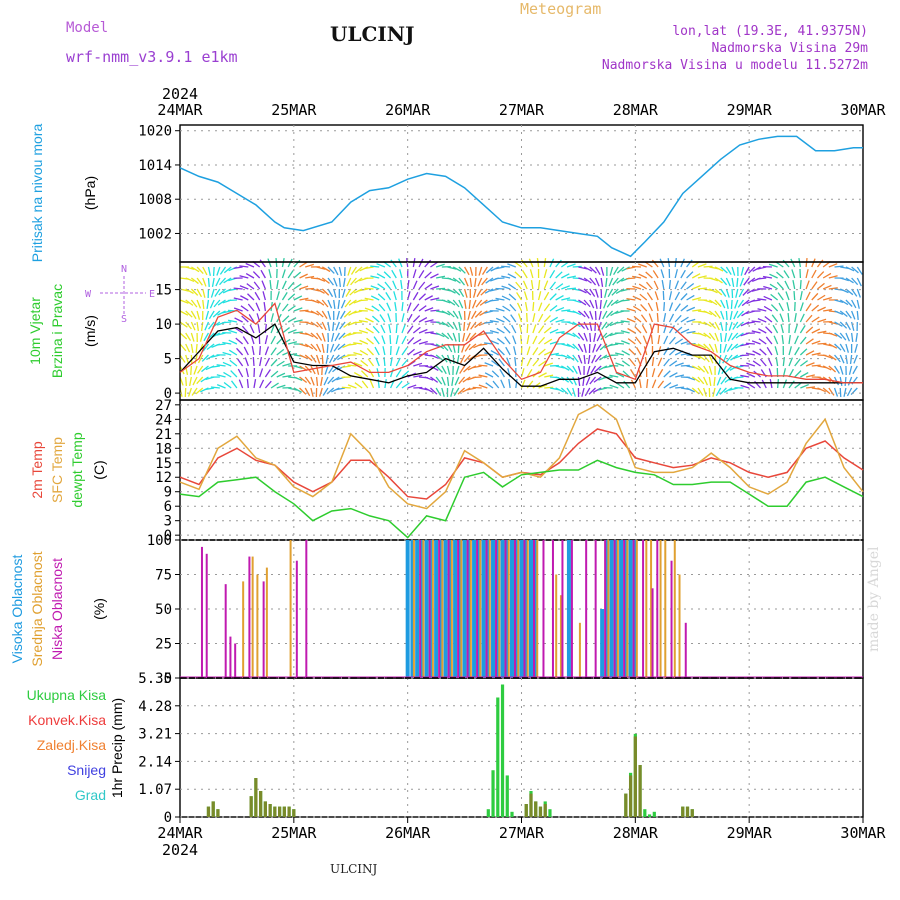 Image resolution: width=900 pixels, height=900 pixels. What do you see at coordinates (863, 110) in the screenshot?
I see `x-tick-label-top: 30MAR` at bounding box center [863, 110].